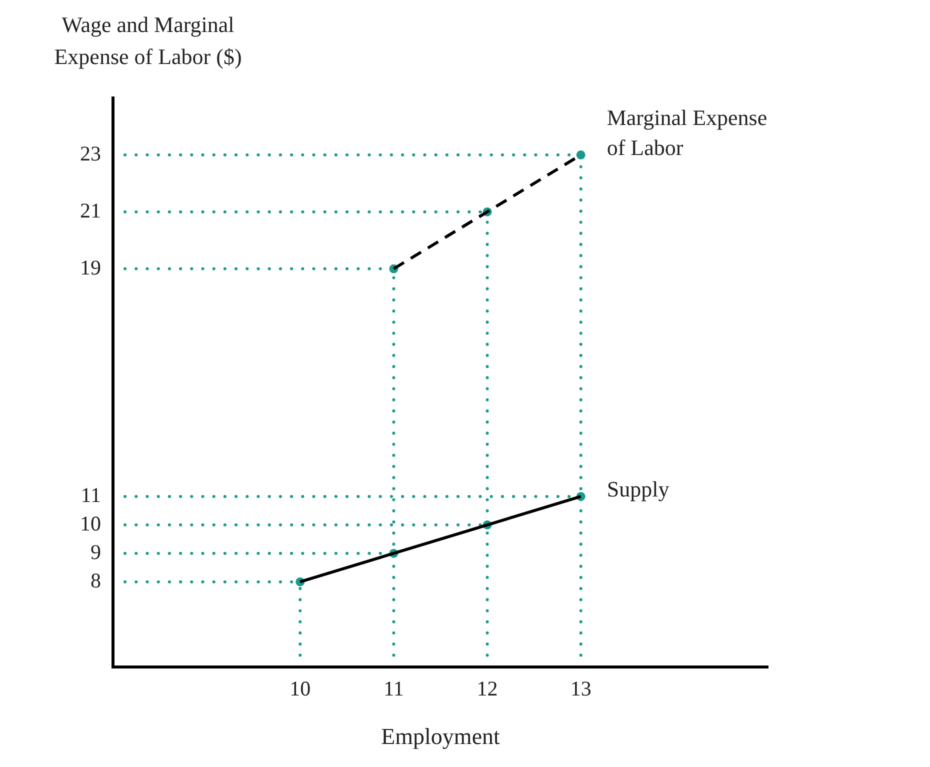 The height and width of the screenshot is (767, 930). What do you see at coordinates (90, 494) in the screenshot?
I see `y-tick-label: 11` at bounding box center [90, 494].